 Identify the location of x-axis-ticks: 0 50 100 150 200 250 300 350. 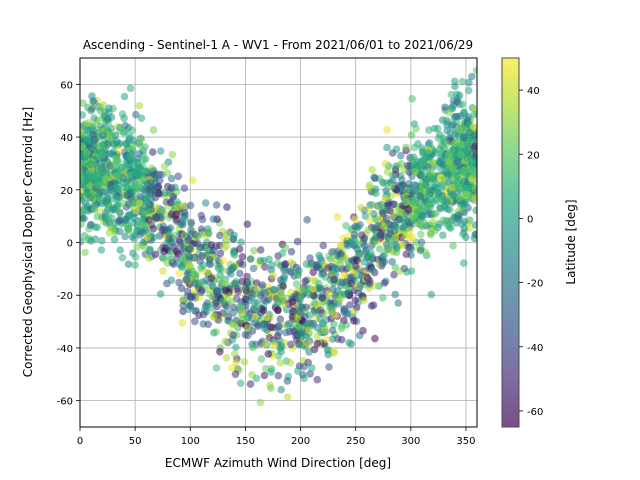
(276, 437).